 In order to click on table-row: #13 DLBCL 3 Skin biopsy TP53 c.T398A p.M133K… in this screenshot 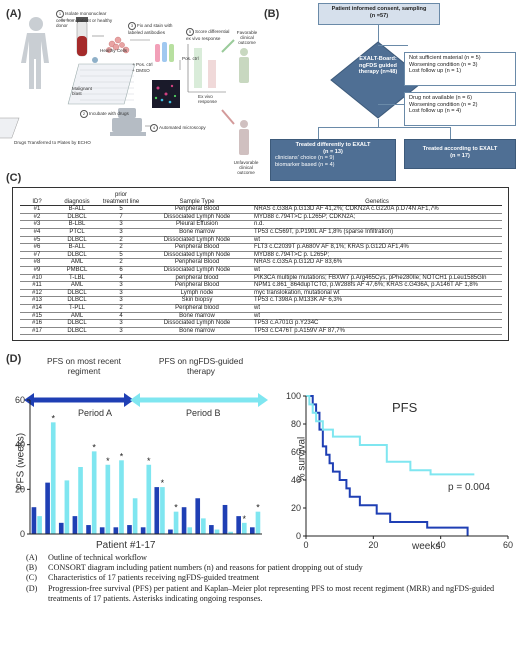, I will do `click(261, 300)`.